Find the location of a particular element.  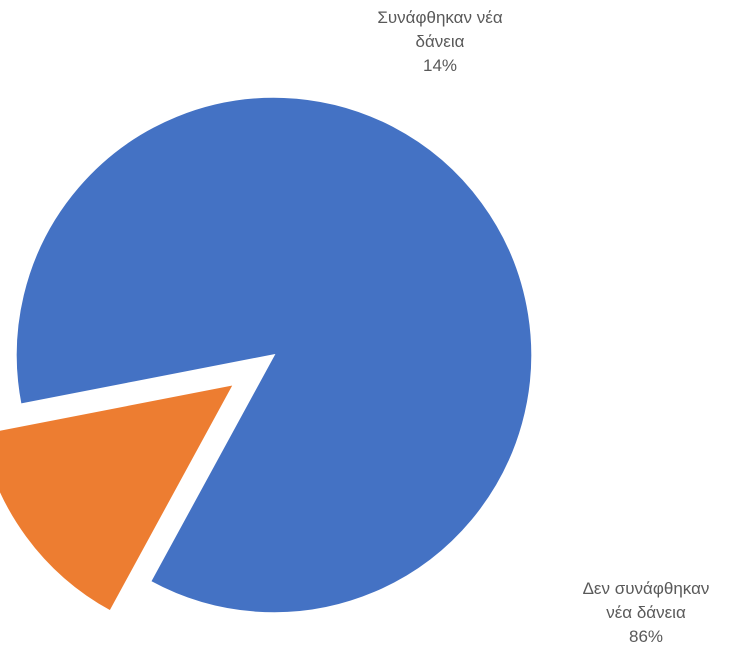

data-label-new-loans: Συνάφθηκαν νέα δάνεια 14% is located at coordinates (440, 42).